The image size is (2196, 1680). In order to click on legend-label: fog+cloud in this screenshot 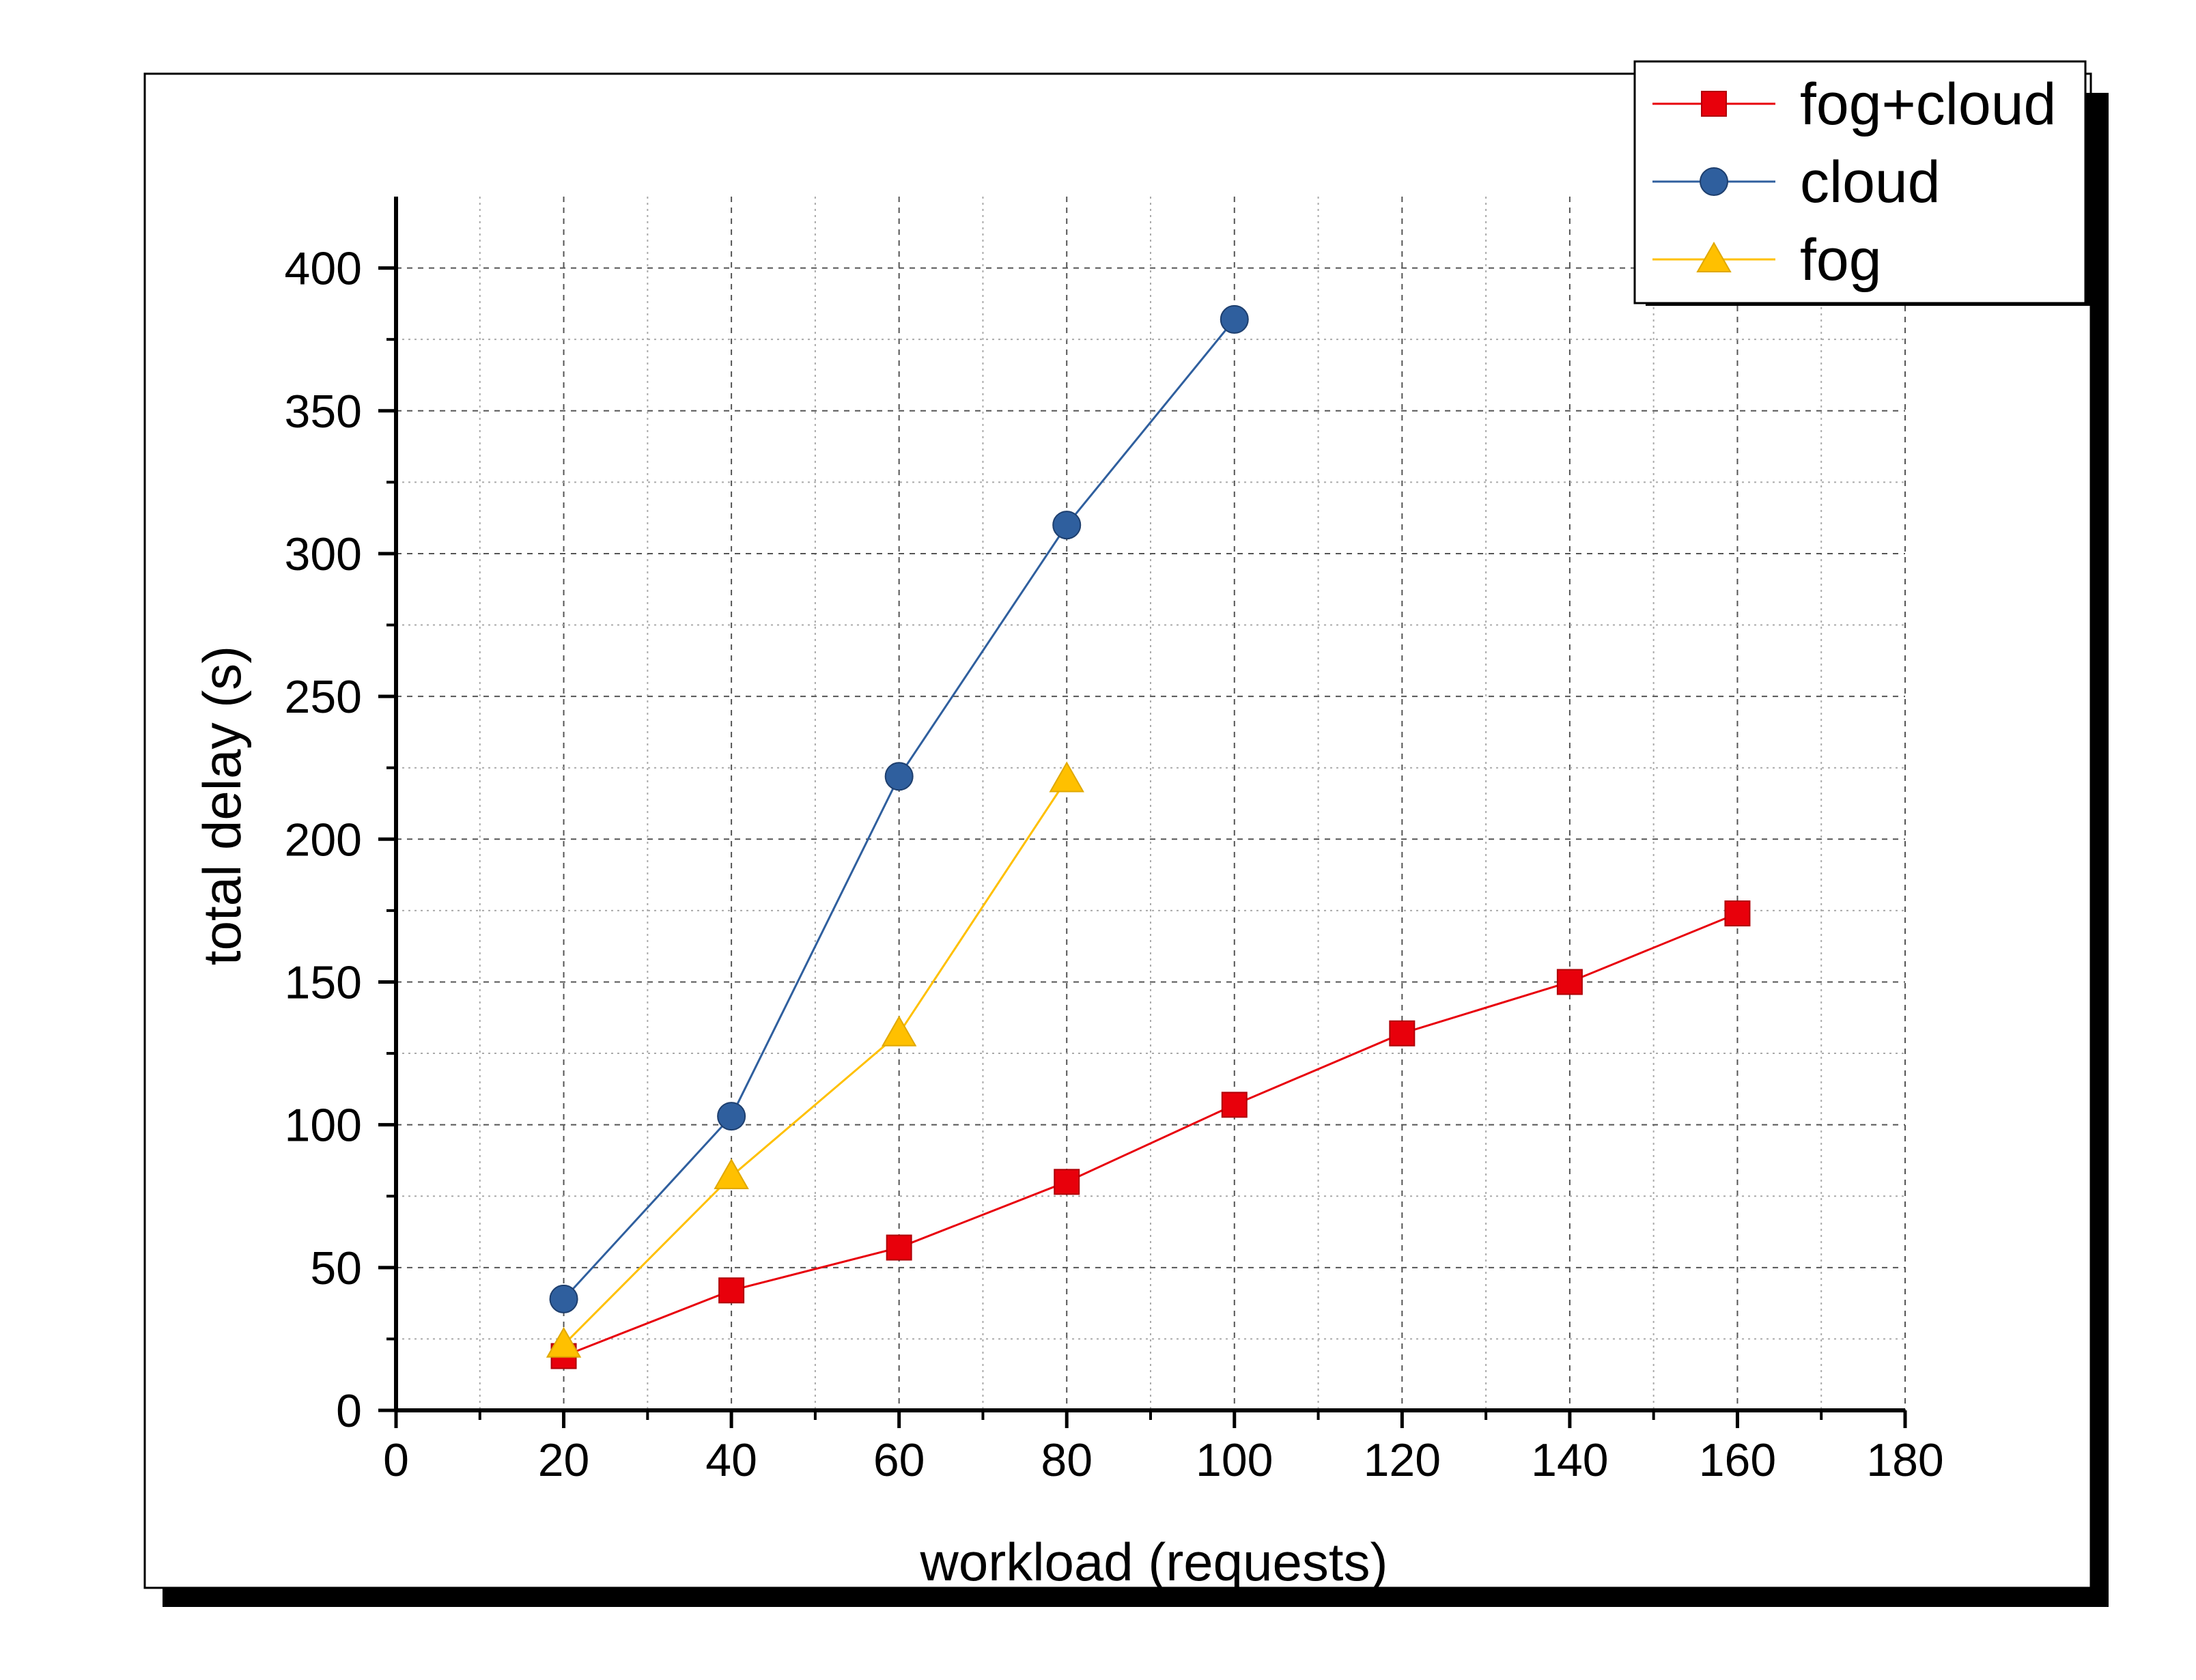, I will do `click(1928, 104)`.